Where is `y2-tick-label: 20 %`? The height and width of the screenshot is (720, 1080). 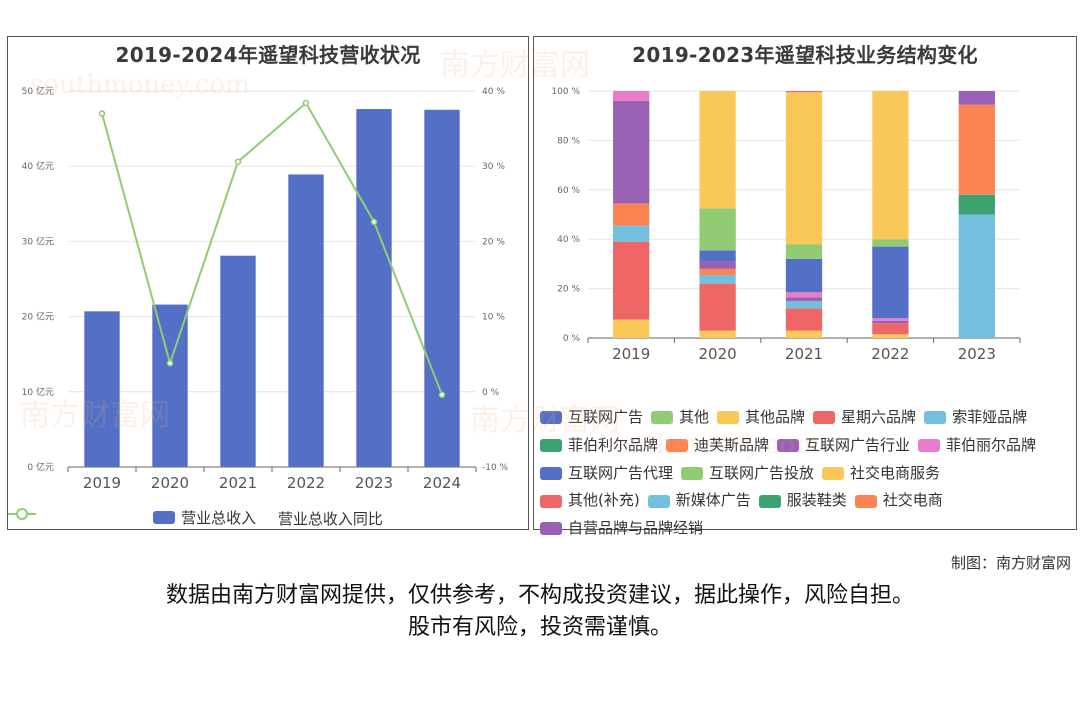 y2-tick-label: 20 % is located at coordinates (493, 242).